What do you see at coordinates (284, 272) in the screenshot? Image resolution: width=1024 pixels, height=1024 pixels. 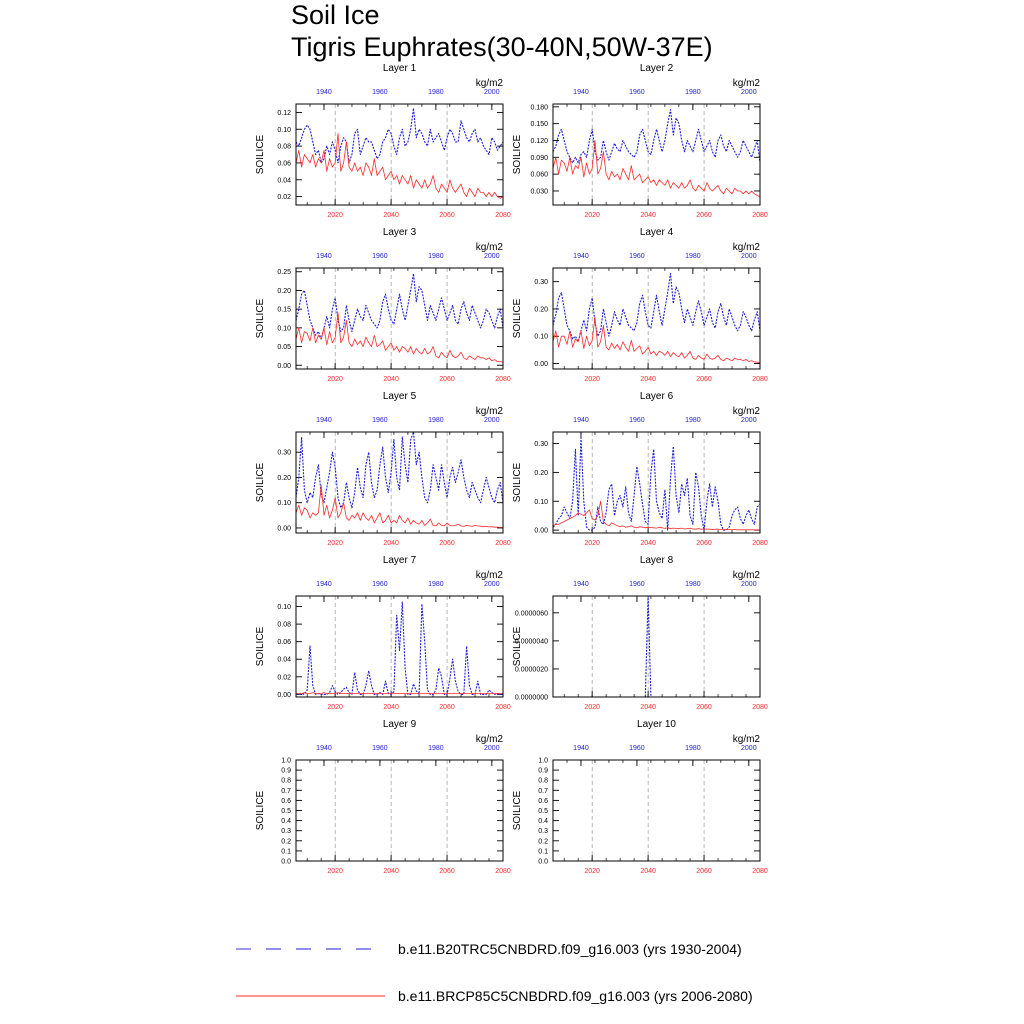 I see `y-tick-label: 0.25` at bounding box center [284, 272].